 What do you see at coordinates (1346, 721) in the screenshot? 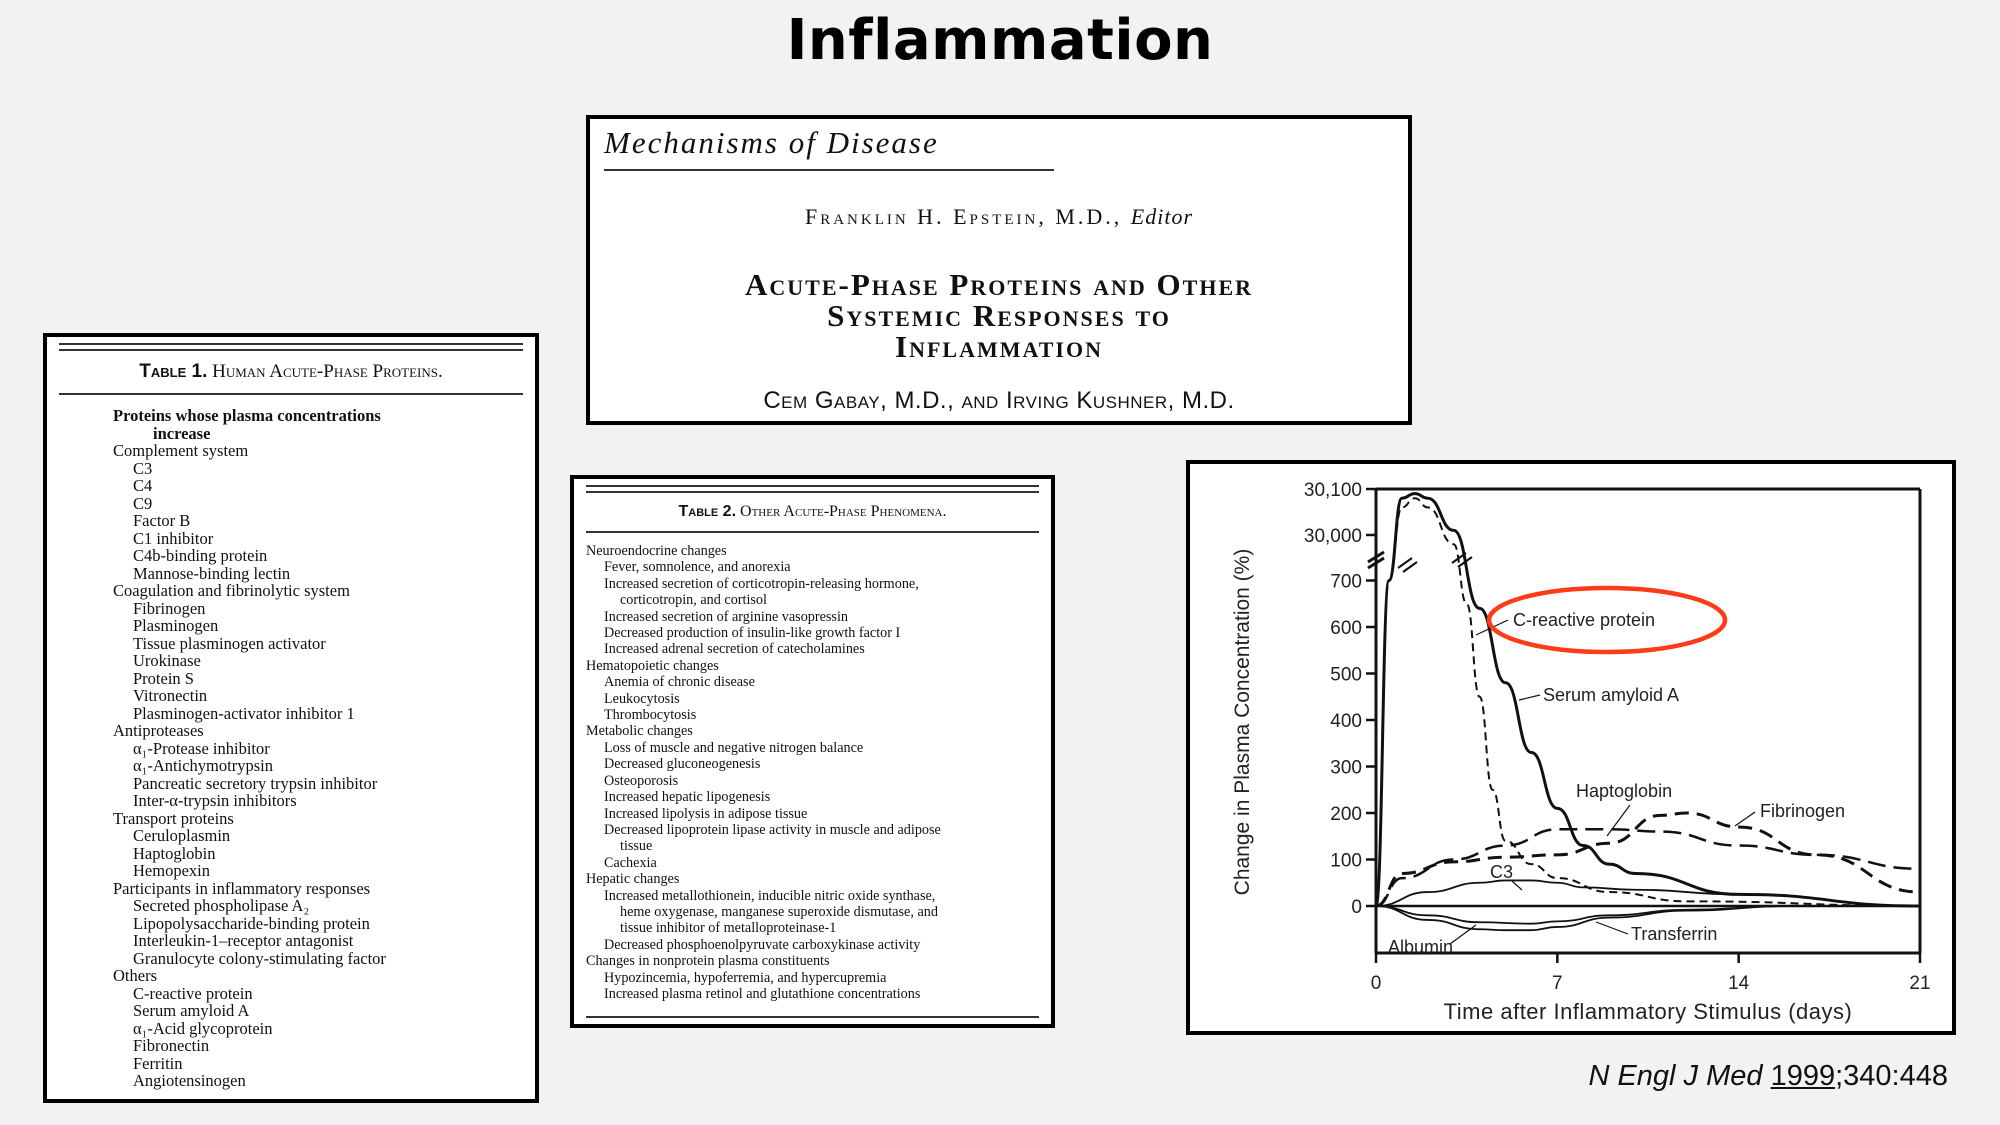
I see `y-tick-label: 400` at bounding box center [1346, 721].